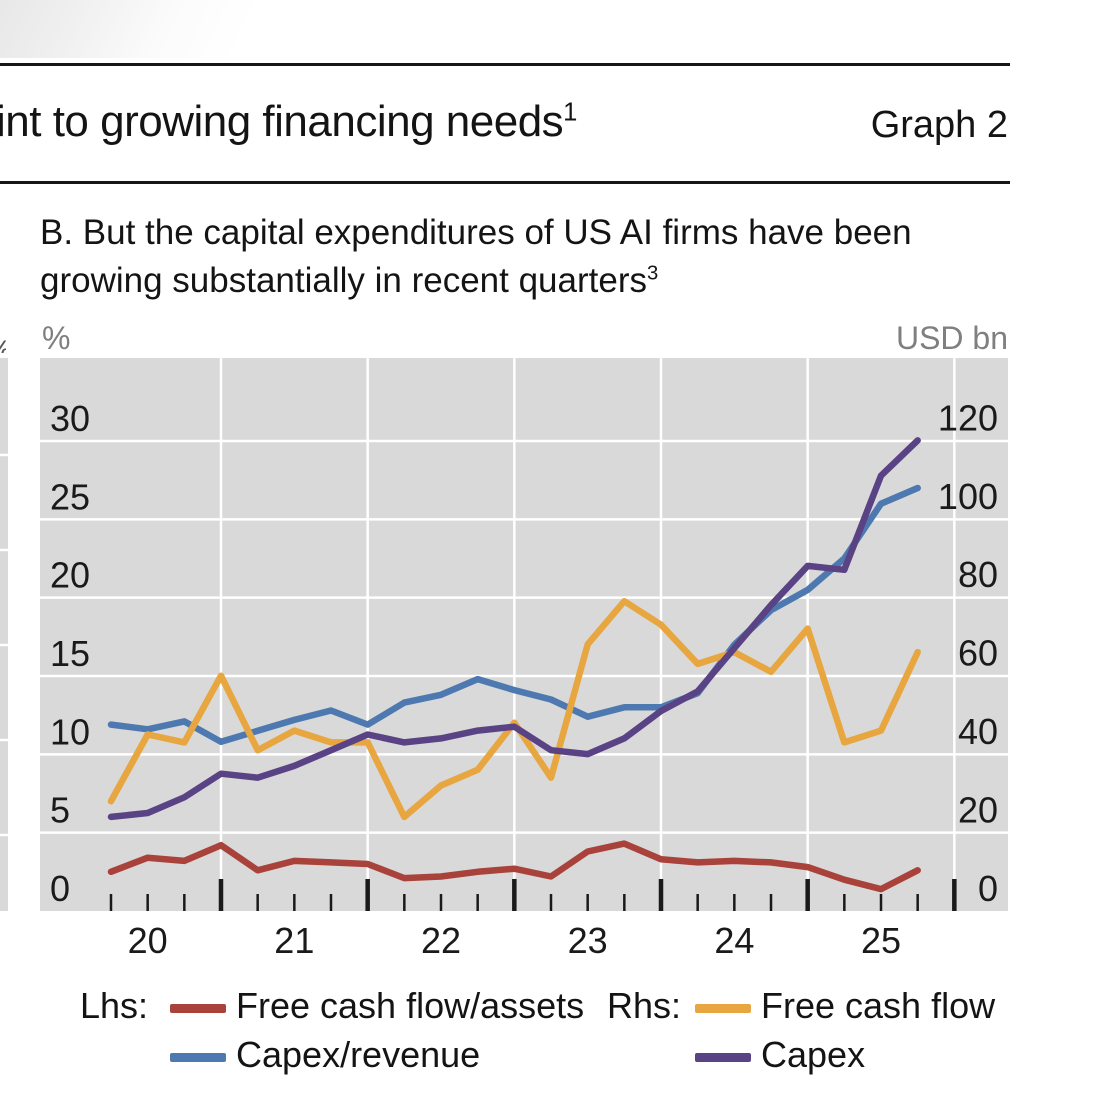  What do you see at coordinates (652, 273) in the screenshot?
I see `panel-subtitle-footnote-marker: 3` at bounding box center [652, 273].